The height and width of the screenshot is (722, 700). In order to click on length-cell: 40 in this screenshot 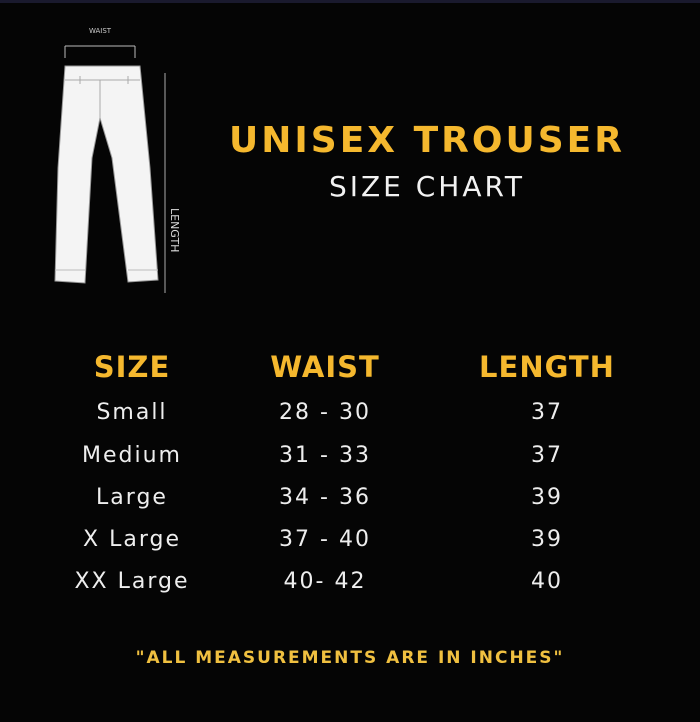, I will do `click(547, 581)`.